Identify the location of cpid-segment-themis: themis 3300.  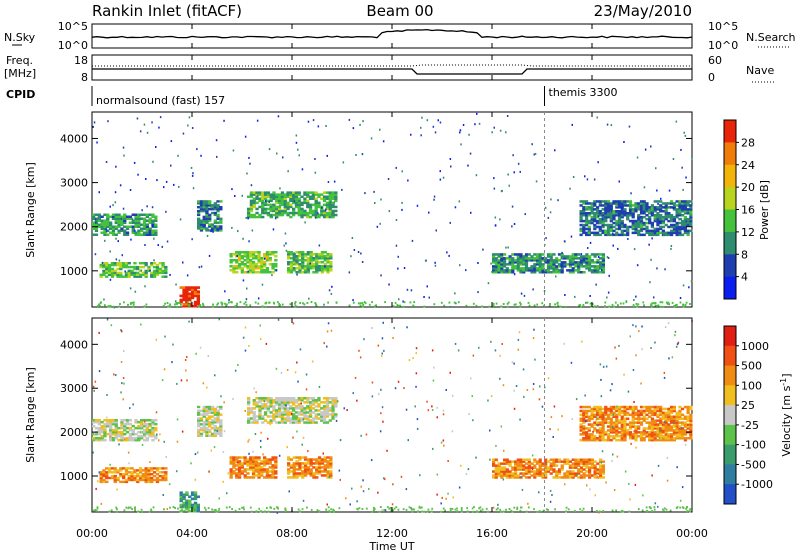
(583, 92).